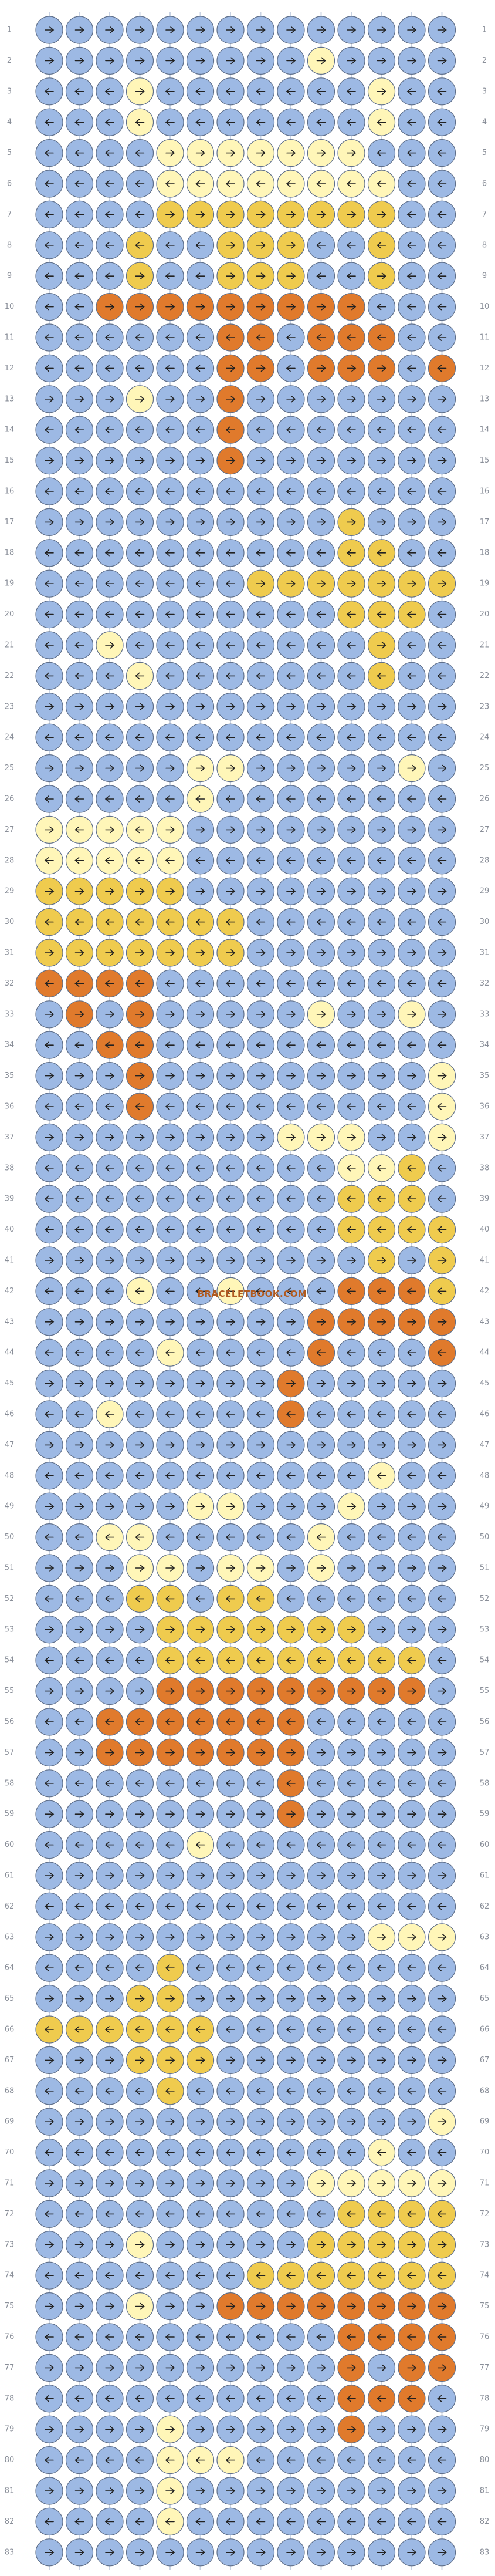 The width and height of the screenshot is (495, 2576). What do you see at coordinates (485, 2552) in the screenshot?
I see `row-number-right: 83` at bounding box center [485, 2552].